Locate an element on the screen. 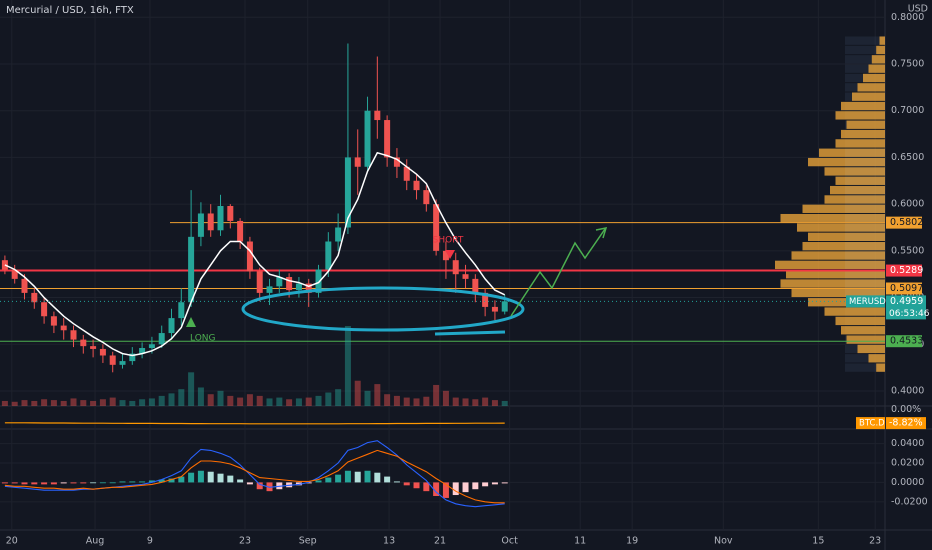  x-tick-label: 21 is located at coordinates (440, 541).